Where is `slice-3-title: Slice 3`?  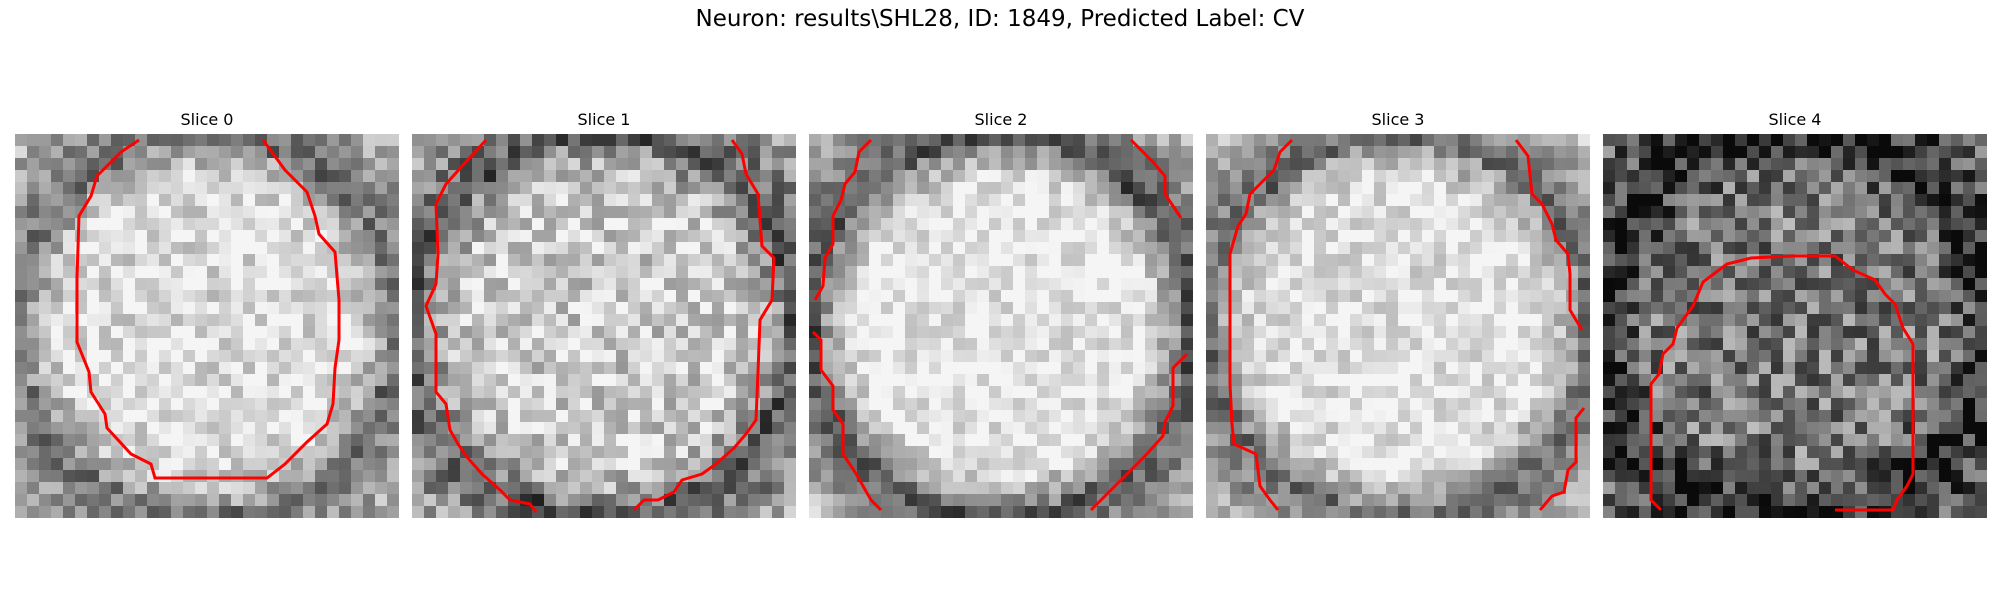
slice-3-title: Slice 3 is located at coordinates (1398, 119).